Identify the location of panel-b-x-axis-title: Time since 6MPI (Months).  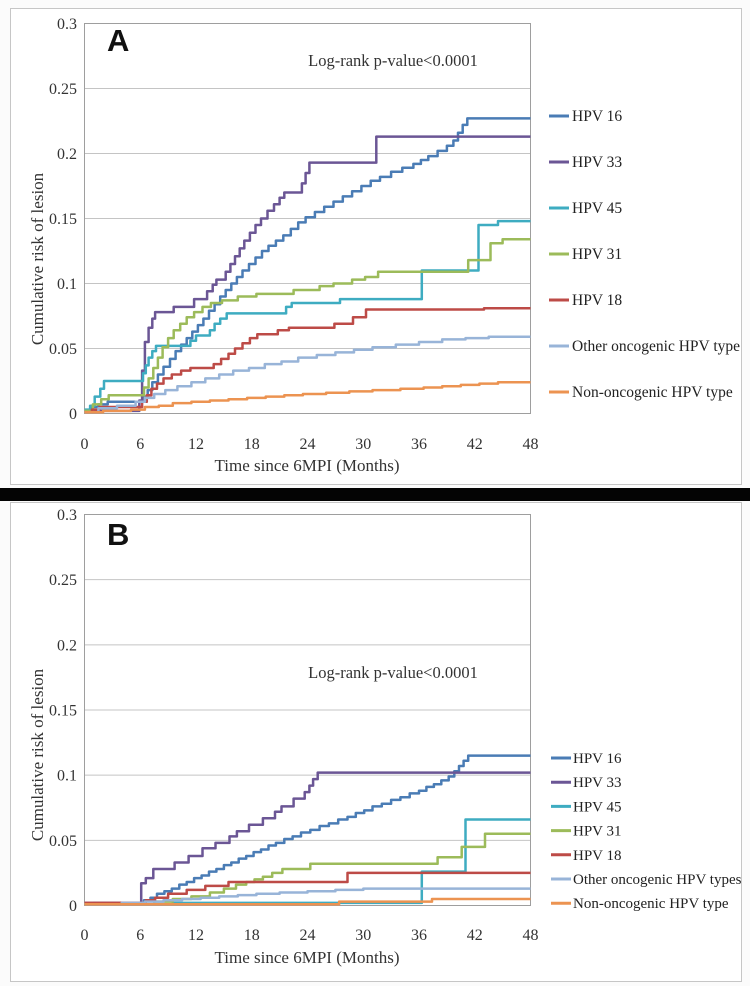
(307, 957).